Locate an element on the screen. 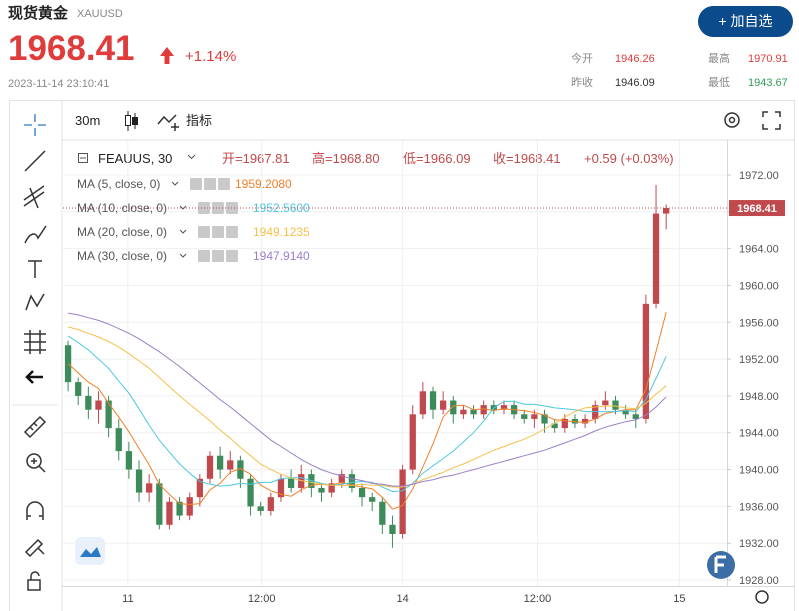 The height and width of the screenshot is (611, 799). y-tick-label: 1972.00 is located at coordinates (759, 176).